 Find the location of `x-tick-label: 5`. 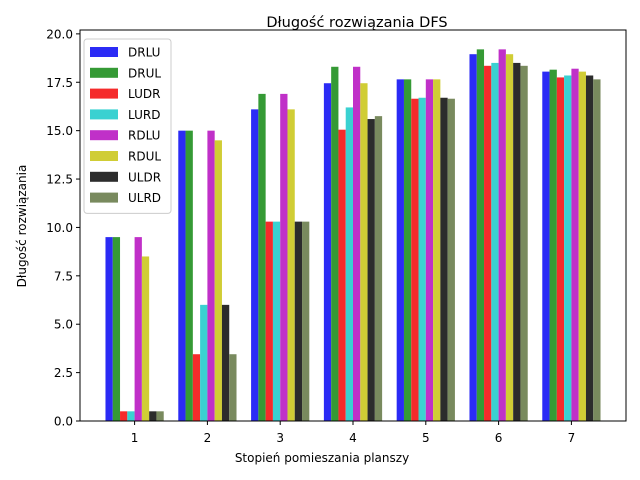

x-tick-label: 5 is located at coordinates (426, 438).